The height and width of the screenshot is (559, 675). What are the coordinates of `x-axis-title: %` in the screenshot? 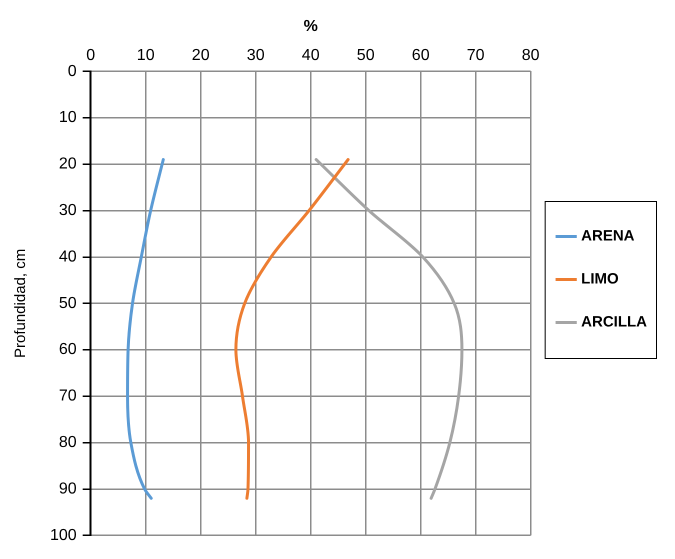 It's located at (311, 27).